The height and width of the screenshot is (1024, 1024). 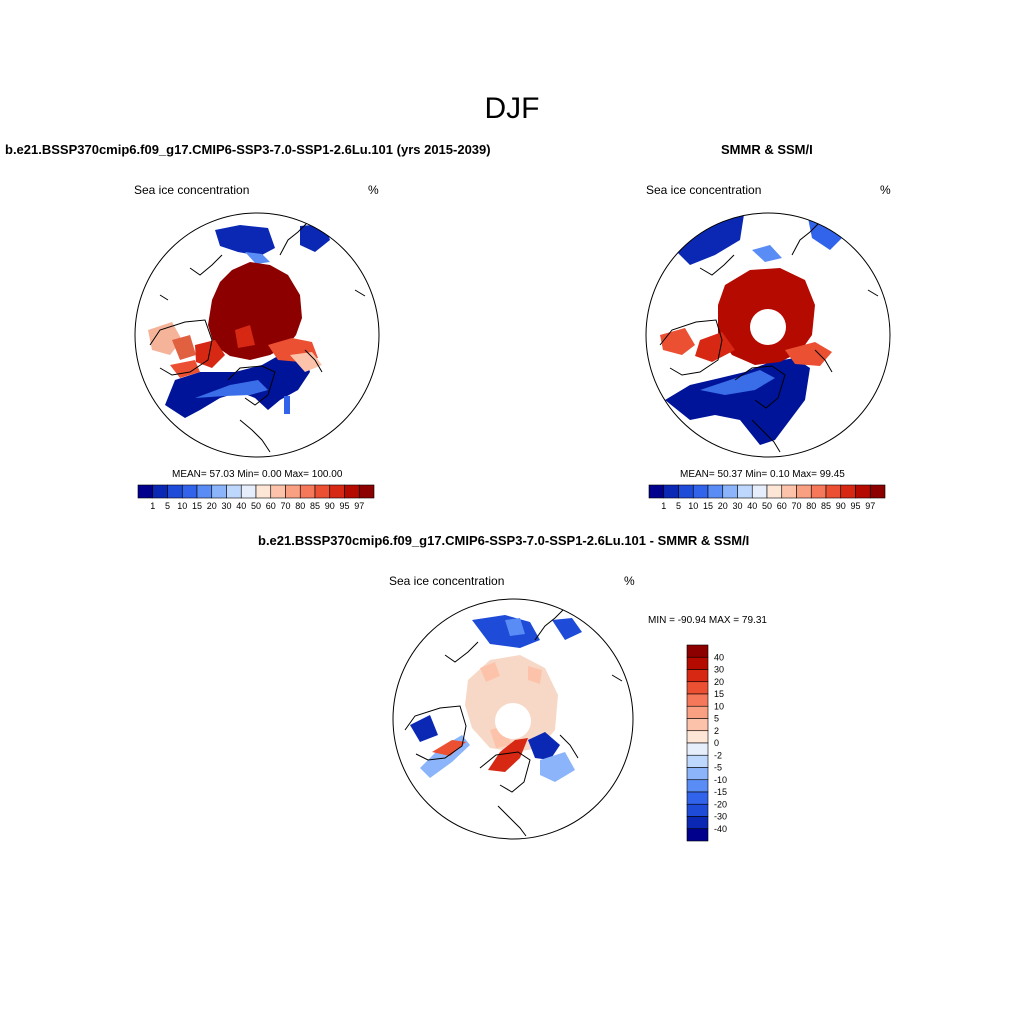 I want to click on diff-colorbar-label: 20, so click(x=719, y=682).